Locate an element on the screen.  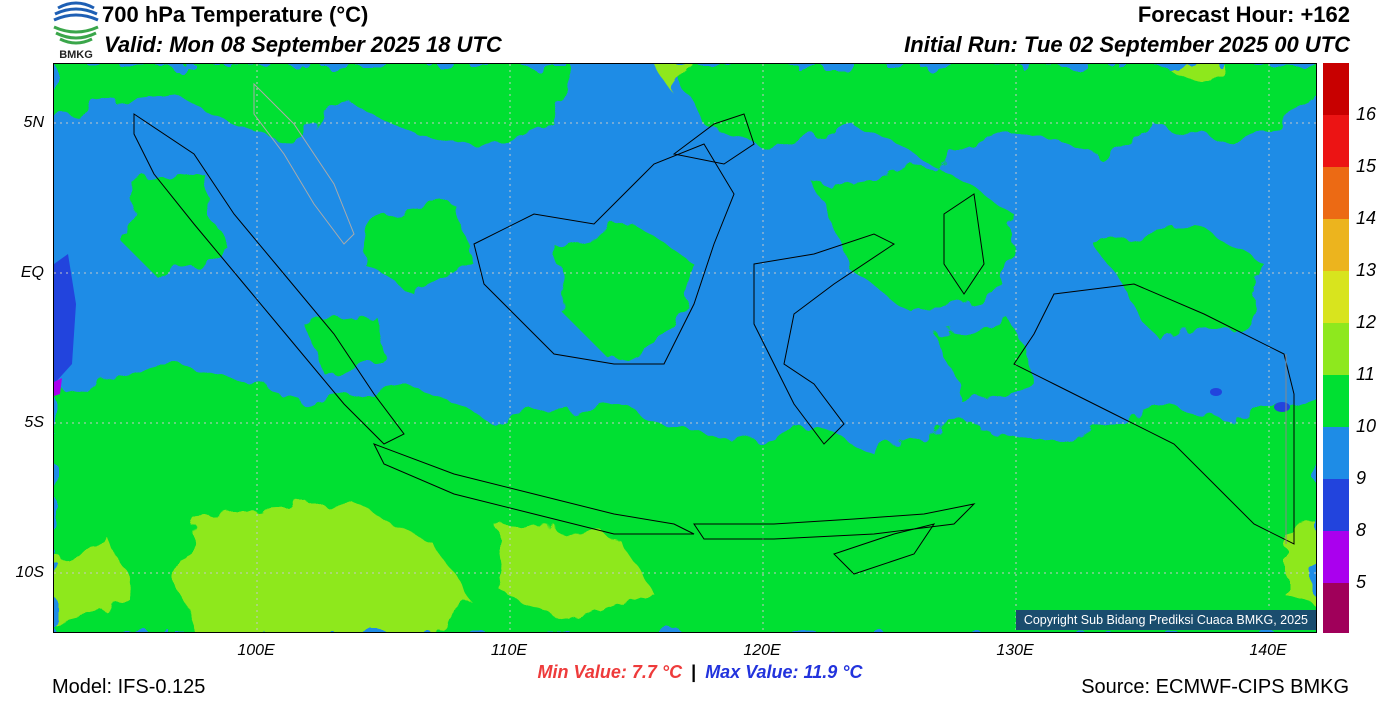
lon-label-130e: 130E is located at coordinates (1015, 650).